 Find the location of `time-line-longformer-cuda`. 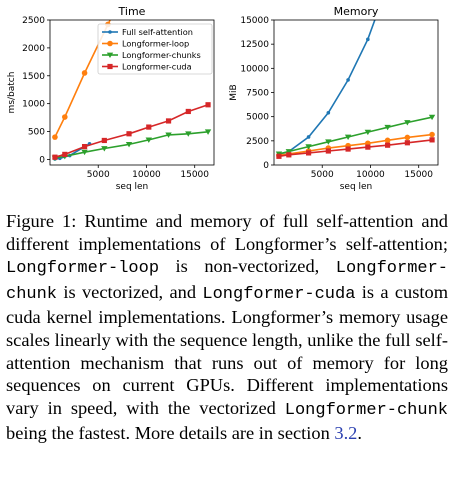

time-line-longformer-cuda is located at coordinates (131, 131).